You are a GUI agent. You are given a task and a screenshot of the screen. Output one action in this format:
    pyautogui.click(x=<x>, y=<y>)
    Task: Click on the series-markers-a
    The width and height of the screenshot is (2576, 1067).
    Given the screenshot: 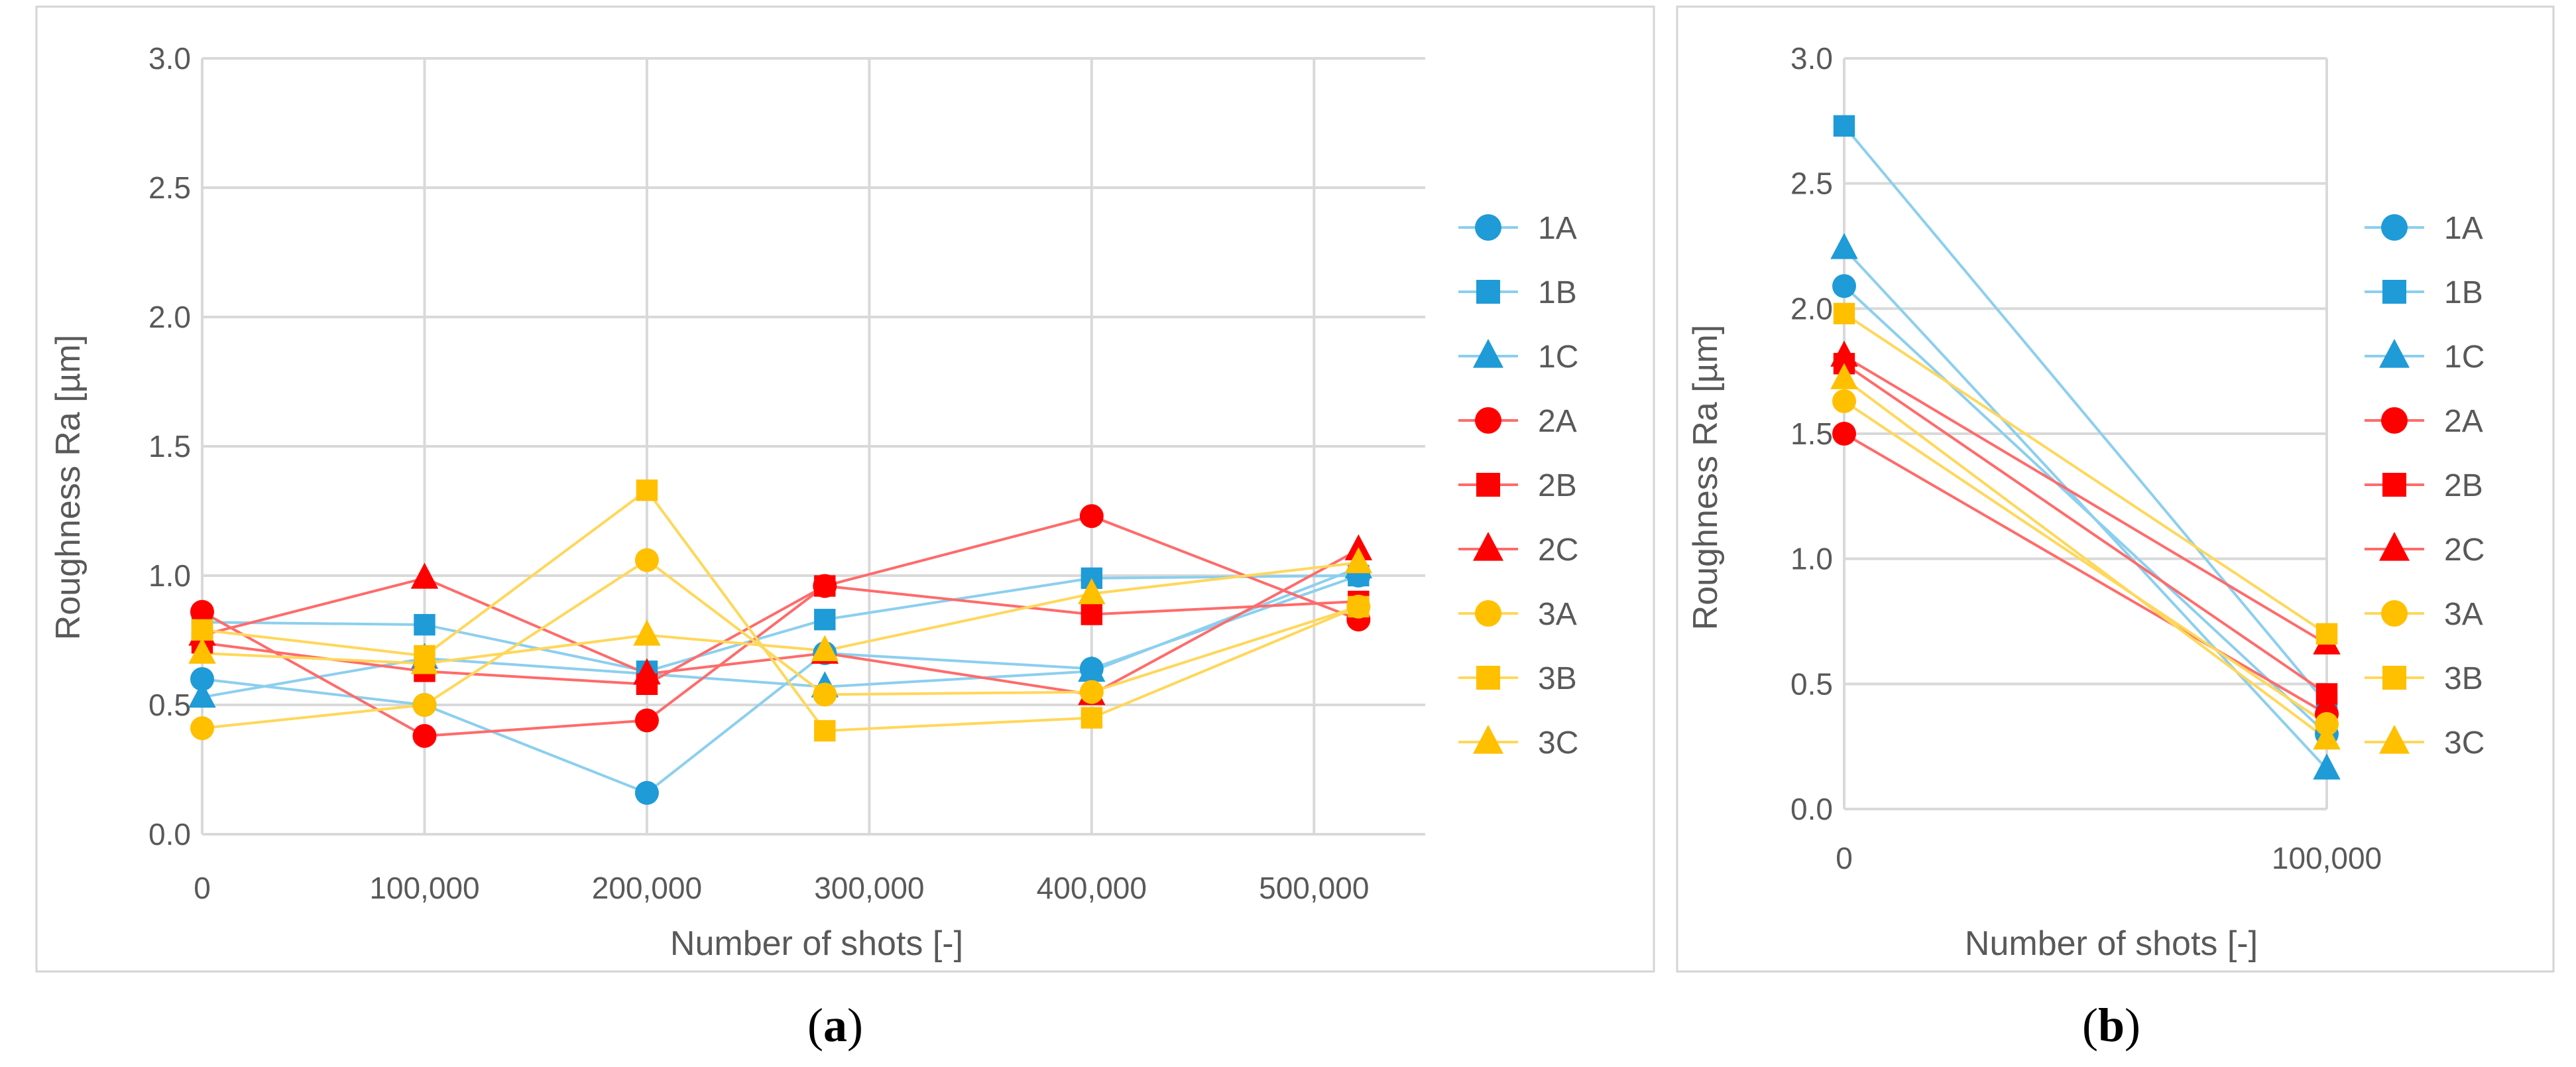 What is the action you would take?
    pyautogui.click(x=780, y=642)
    